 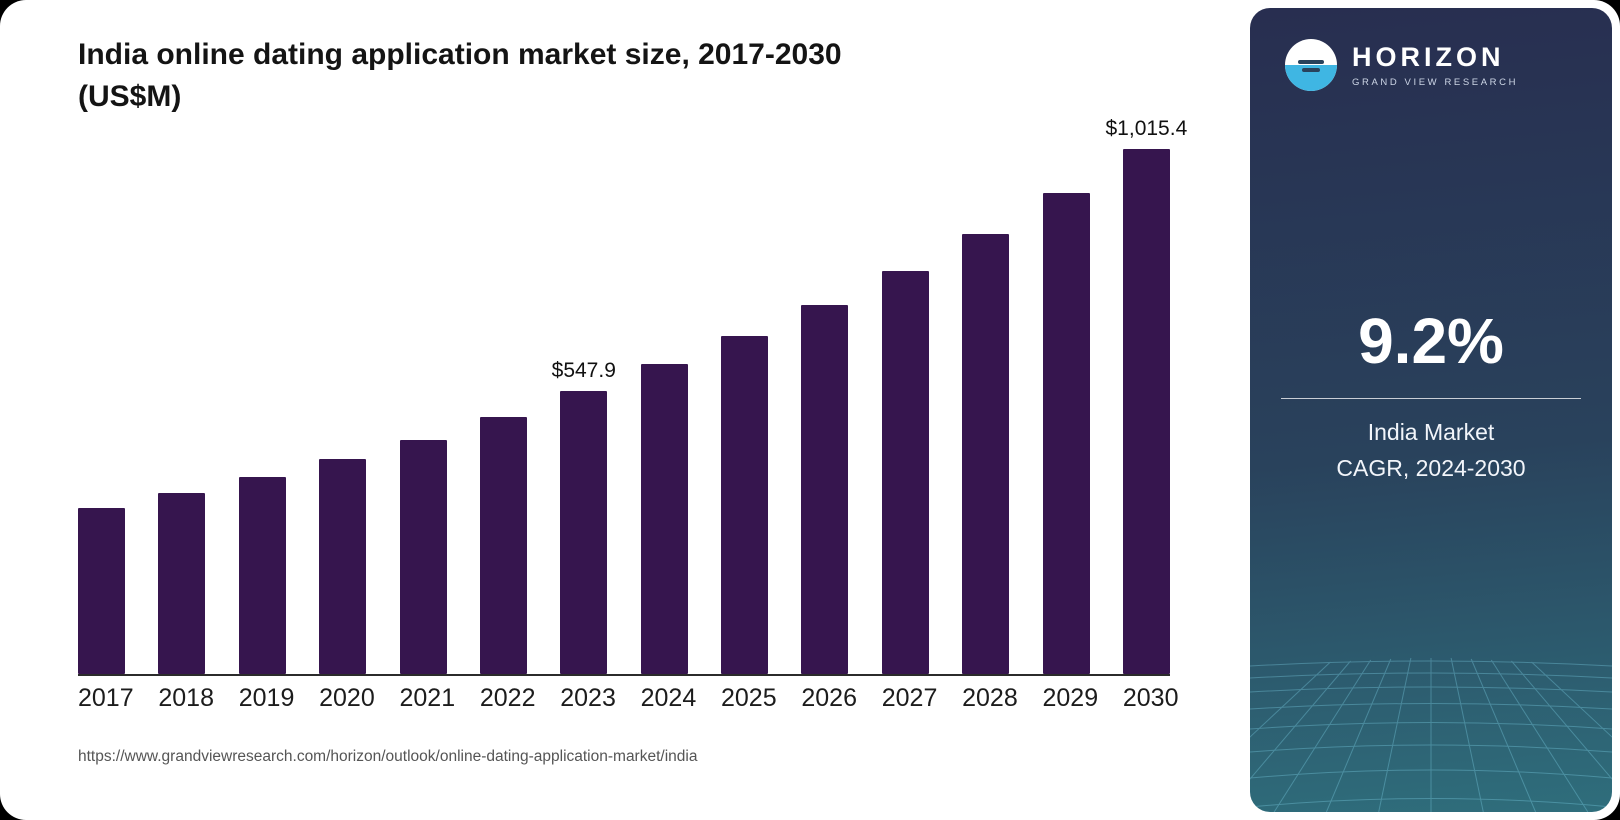 I want to click on x-axis-tick-label: 2019, so click(x=266, y=698).